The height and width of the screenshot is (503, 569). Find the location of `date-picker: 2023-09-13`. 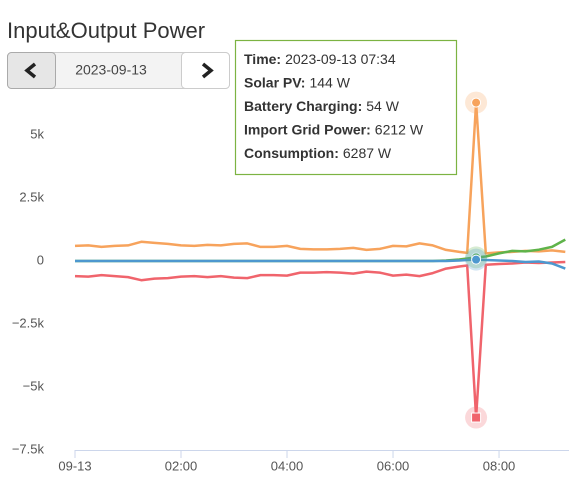

date-picker: 2023-09-13 is located at coordinates (118, 70).